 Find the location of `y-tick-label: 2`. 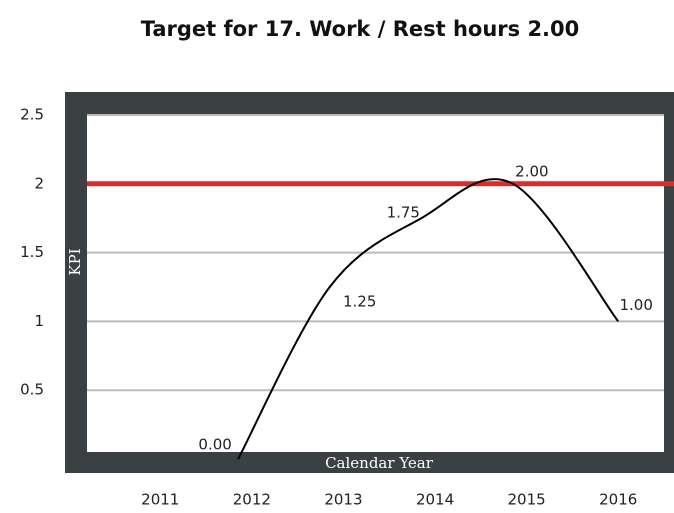

y-tick-label: 2 is located at coordinates (39, 183).